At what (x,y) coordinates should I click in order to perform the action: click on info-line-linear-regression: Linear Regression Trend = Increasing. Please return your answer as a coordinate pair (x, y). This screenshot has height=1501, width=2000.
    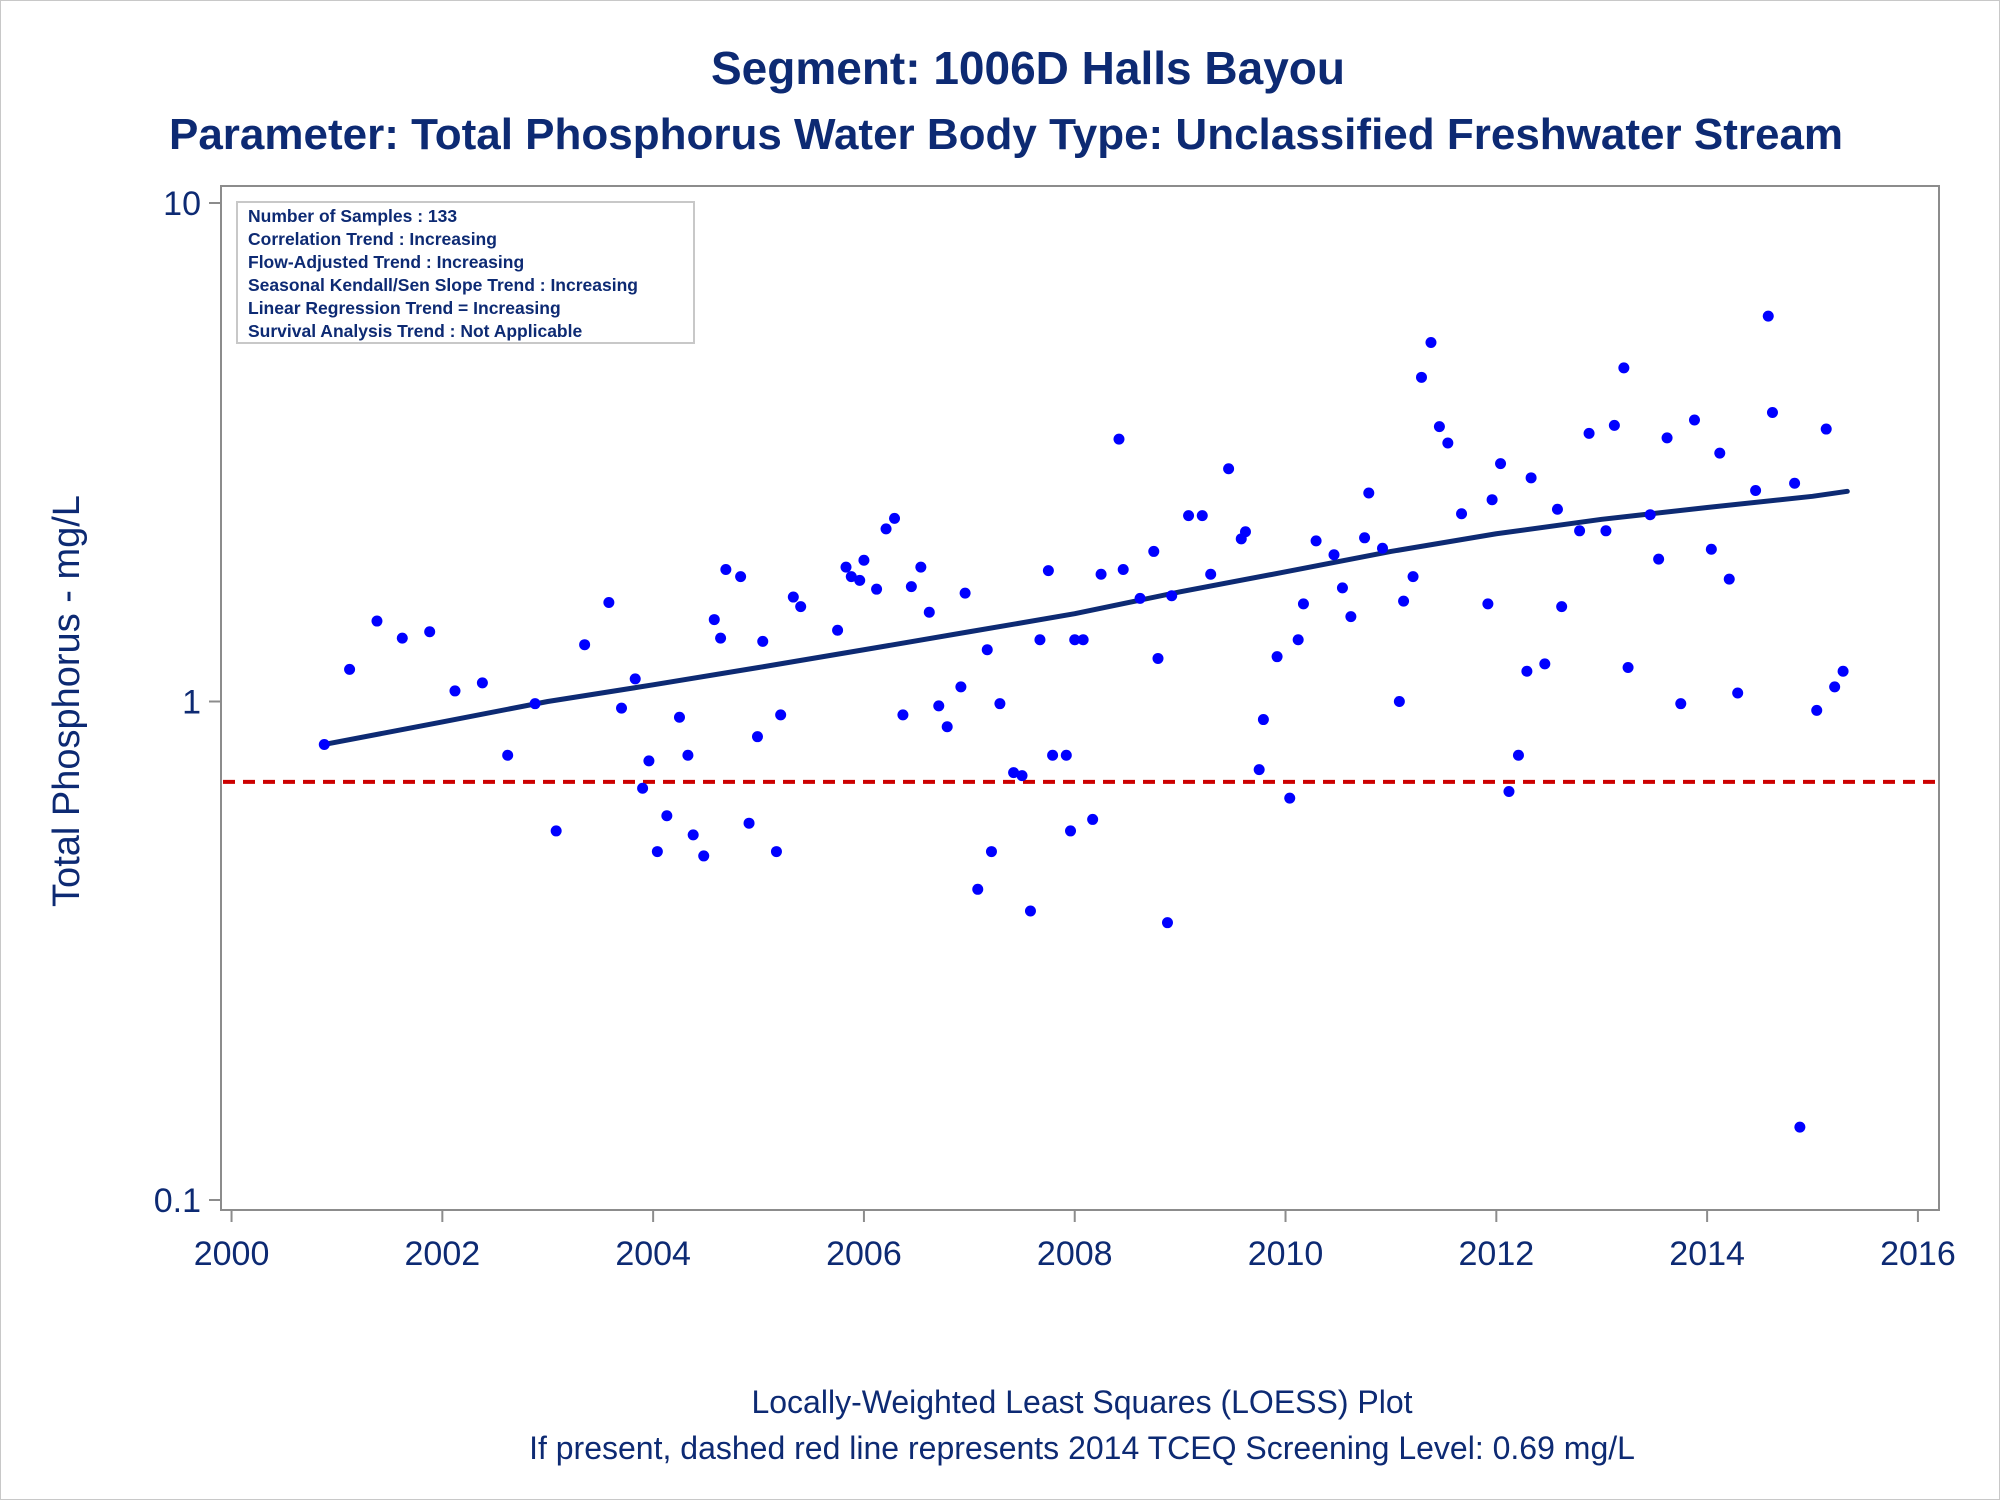
    Looking at the image, I should click on (404, 308).